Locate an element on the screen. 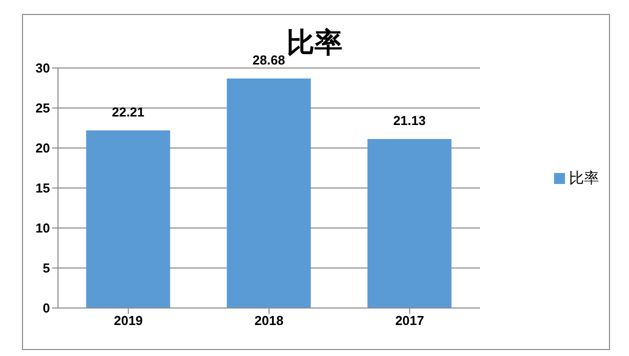 The image size is (629, 356). x-tick-label: 2017 is located at coordinates (409, 320).